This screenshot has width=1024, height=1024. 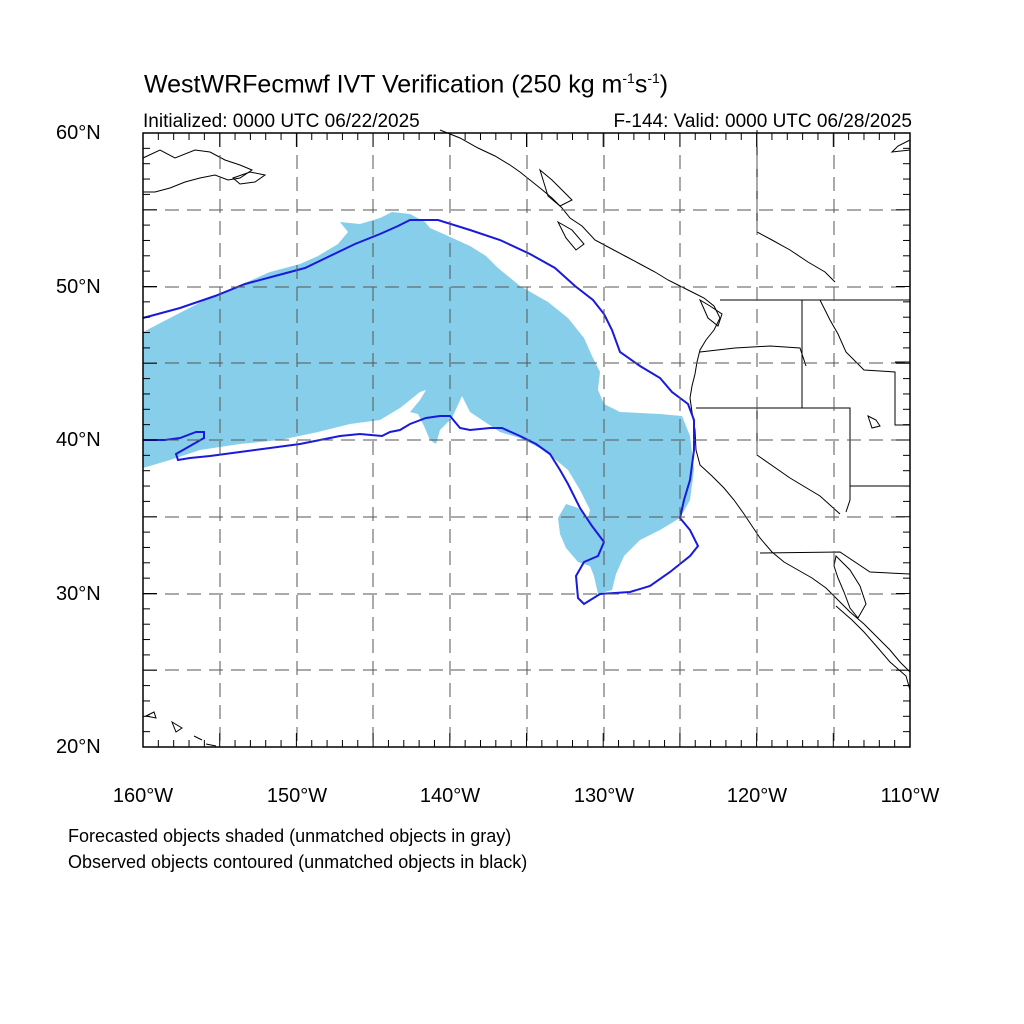 I want to click on lat-label-40n: 40°N, so click(x=78, y=440).